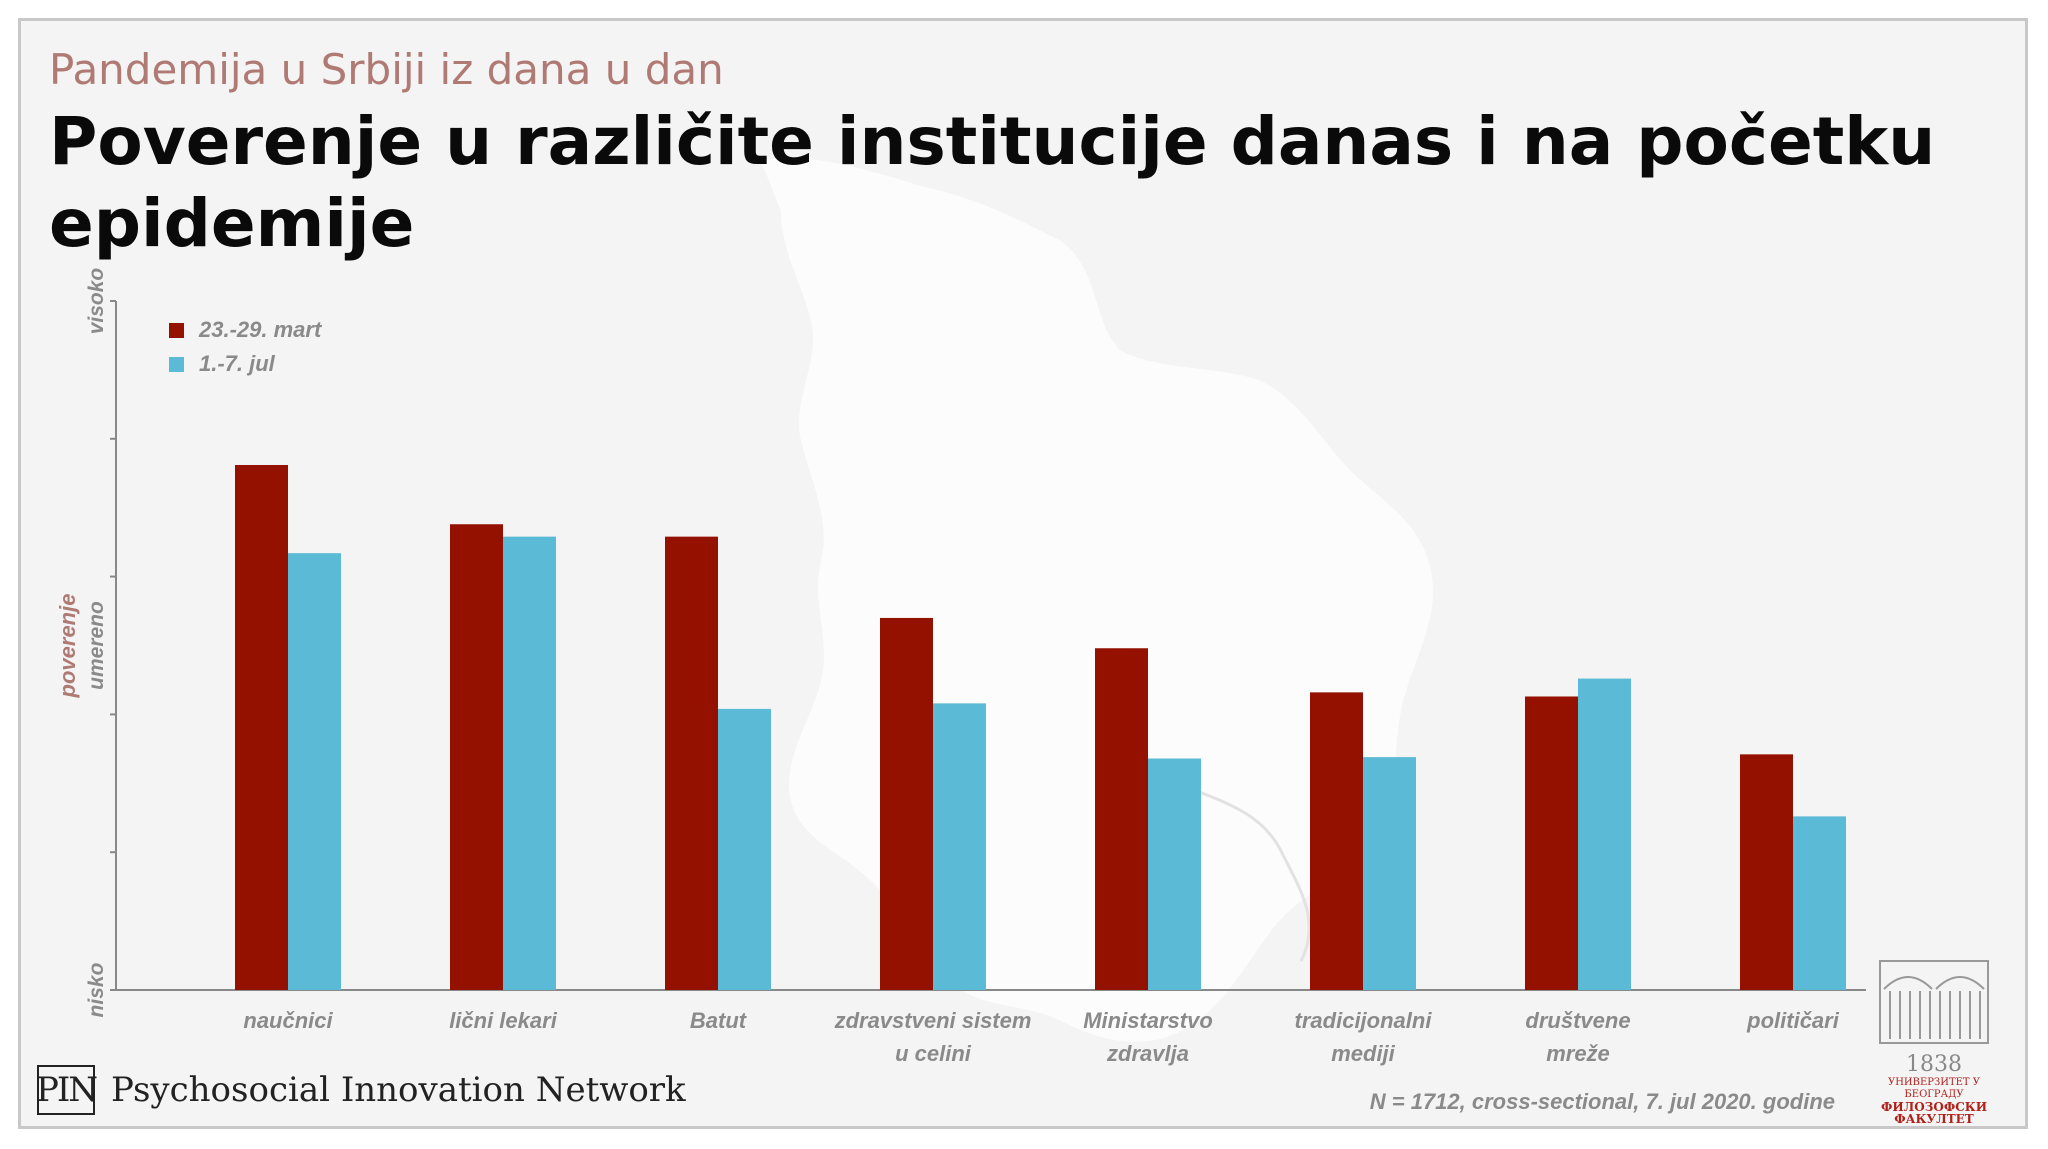  Describe the element at coordinates (1934, 1002) in the screenshot. I see `faculty-building-icon` at that location.